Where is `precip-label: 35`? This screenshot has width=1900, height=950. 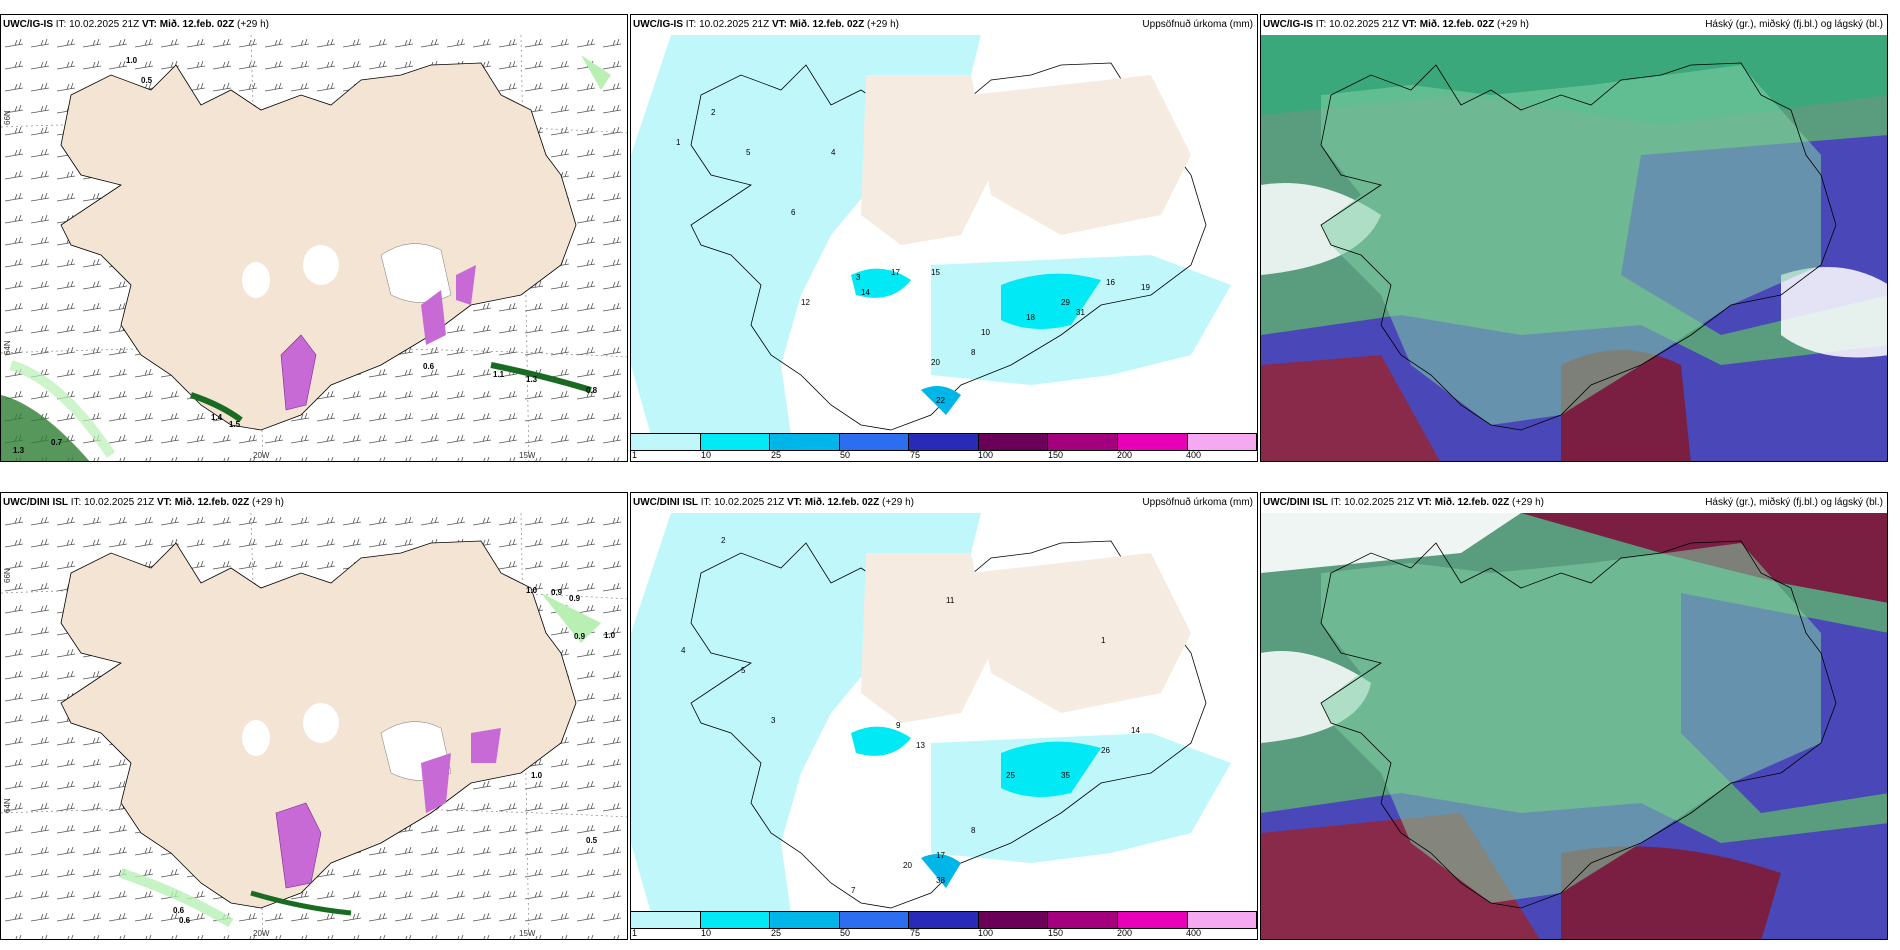 precip-label: 35 is located at coordinates (1065, 775).